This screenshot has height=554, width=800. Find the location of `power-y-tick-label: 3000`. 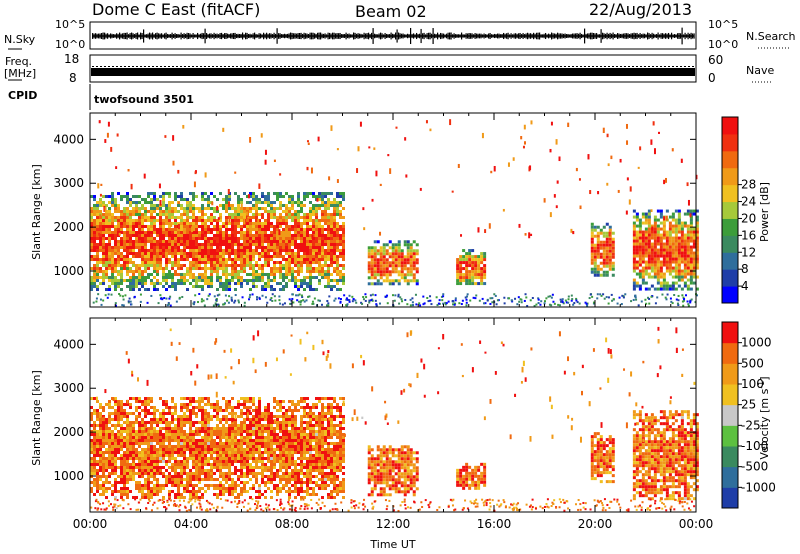

power-y-tick-label: 3000 is located at coordinates (68, 183).